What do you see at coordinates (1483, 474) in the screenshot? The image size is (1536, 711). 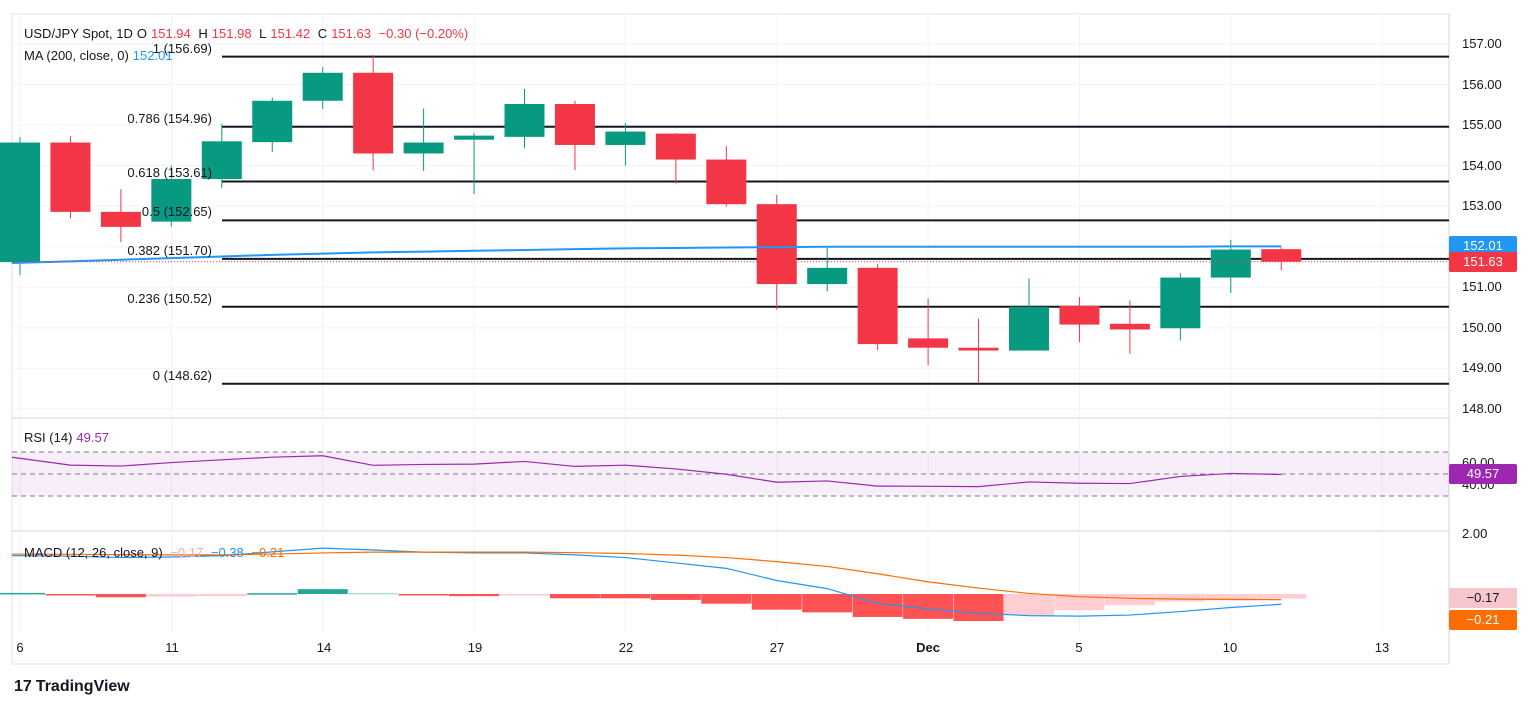 I see `rsi-price-tag: 49.57` at bounding box center [1483, 474].